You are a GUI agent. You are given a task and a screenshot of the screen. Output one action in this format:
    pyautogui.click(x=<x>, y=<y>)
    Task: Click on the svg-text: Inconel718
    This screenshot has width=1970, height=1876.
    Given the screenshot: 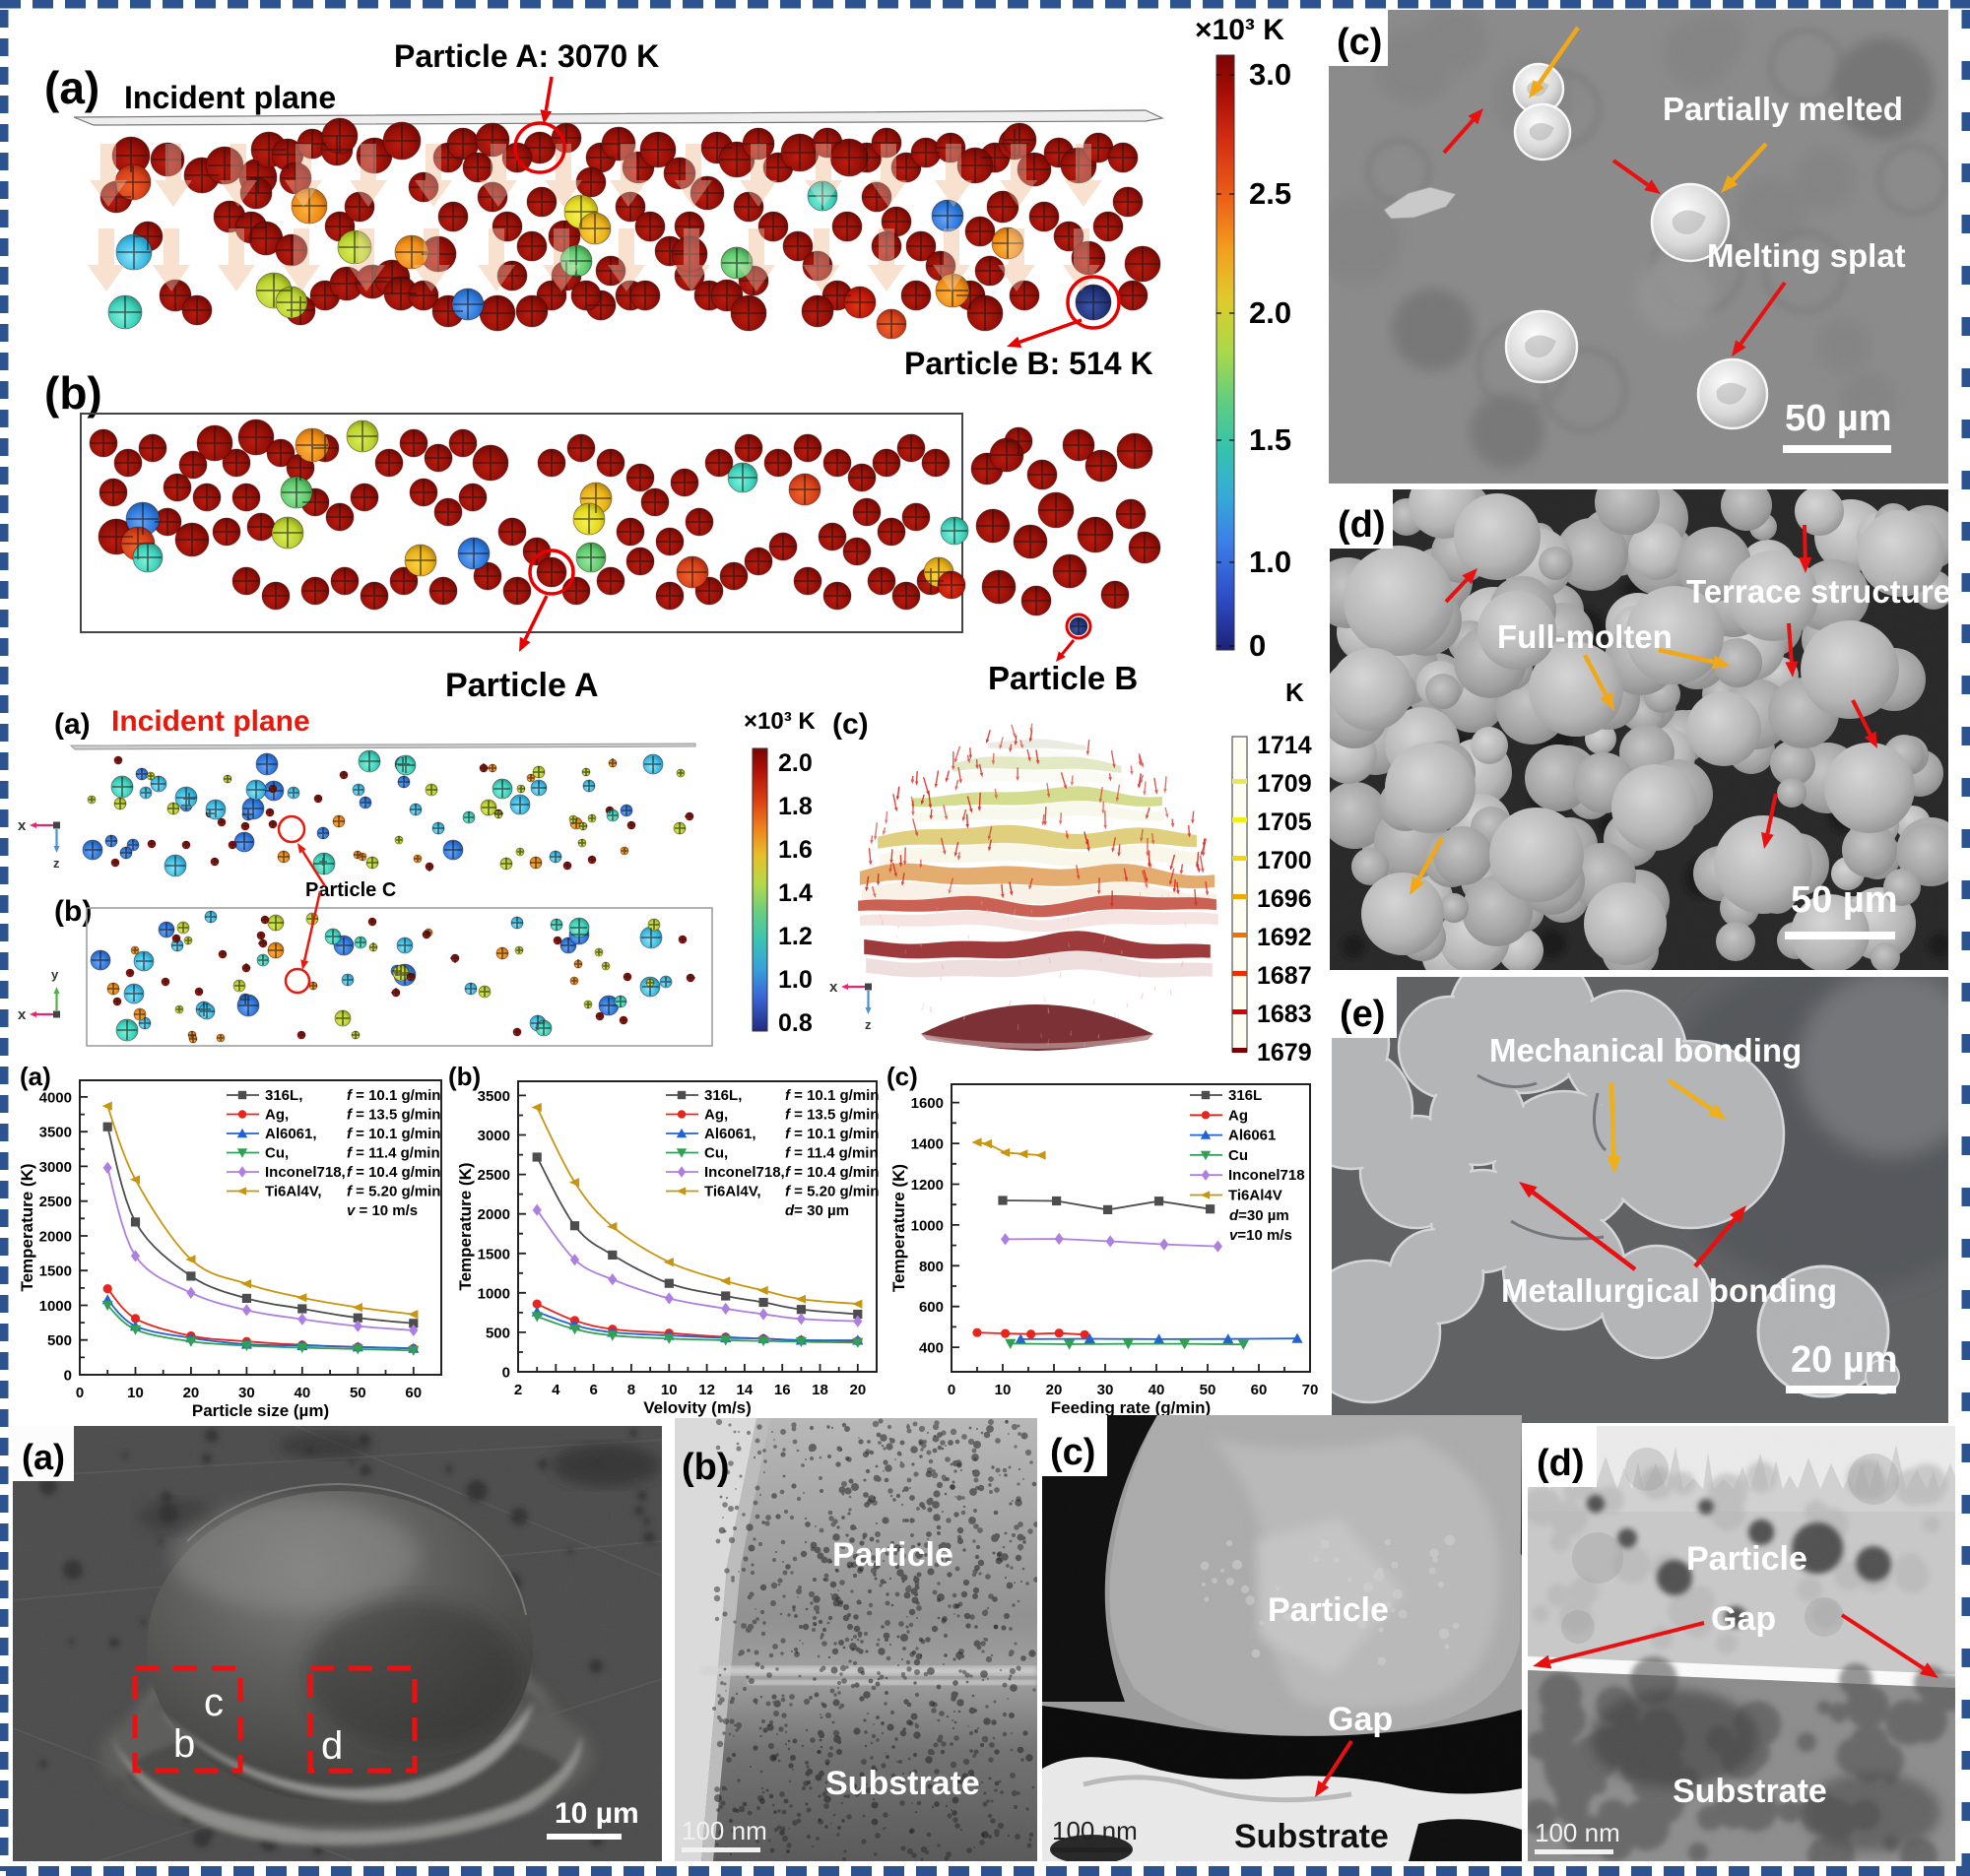 What is the action you would take?
    pyautogui.click(x=1266, y=1176)
    